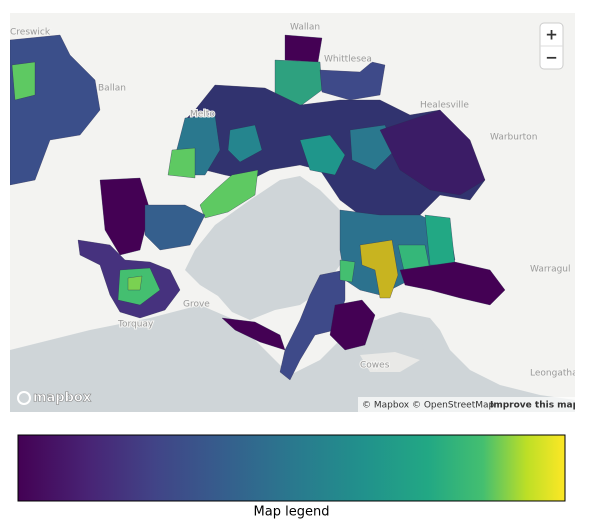  I want to click on place-label: Grove, so click(196, 305).